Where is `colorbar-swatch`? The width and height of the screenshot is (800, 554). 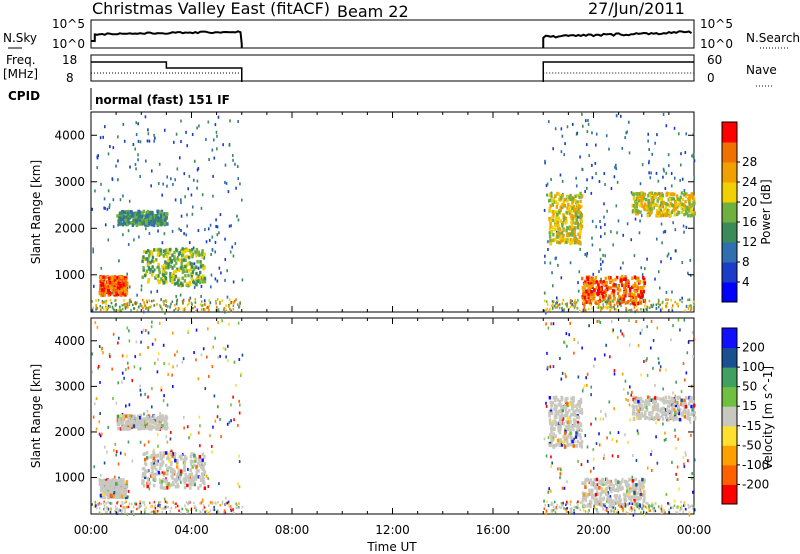 colorbar-swatch is located at coordinates (729, 232).